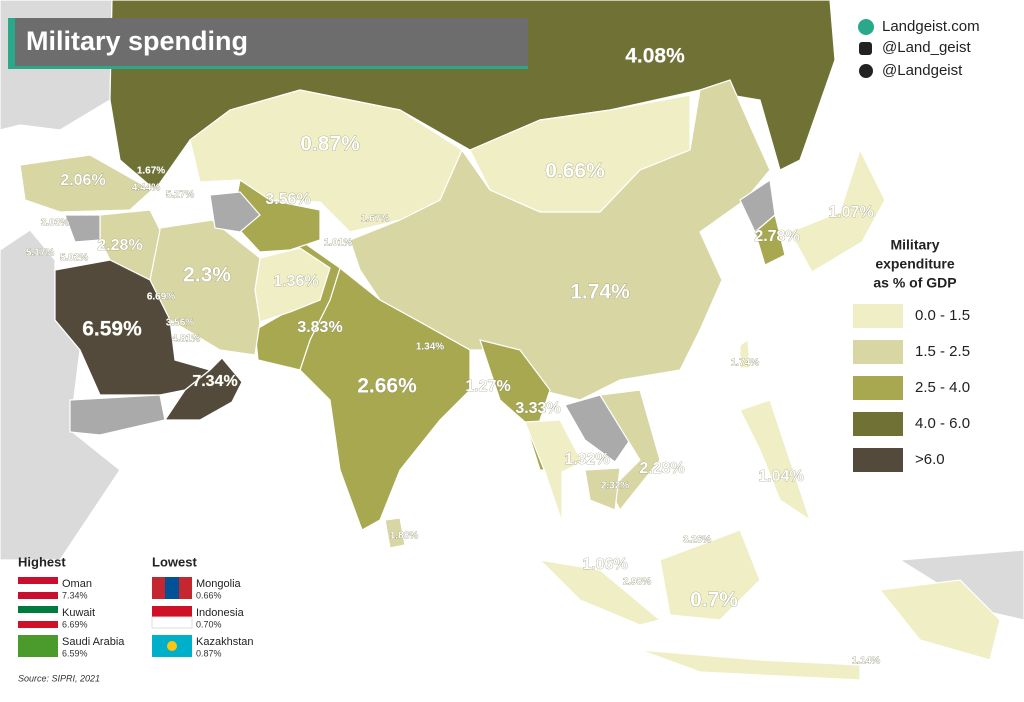 This screenshot has height=702, width=1024. Describe the element at coordinates (180, 195) in the screenshot. I see `map-label: 5.27%` at that location.